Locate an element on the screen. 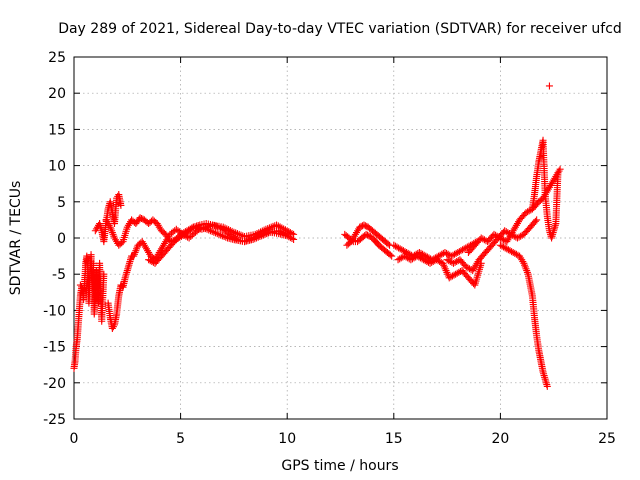 The width and height of the screenshot is (640, 480). y-tick-label: 5 is located at coordinates (61, 203).